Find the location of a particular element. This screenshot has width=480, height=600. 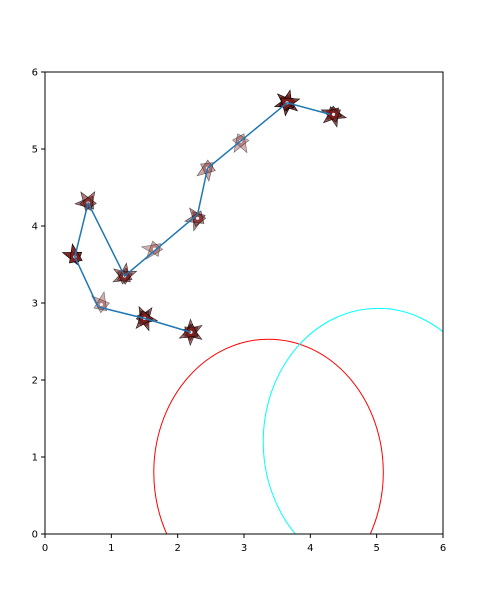

y-tick-label: 6 is located at coordinates (35, 73).